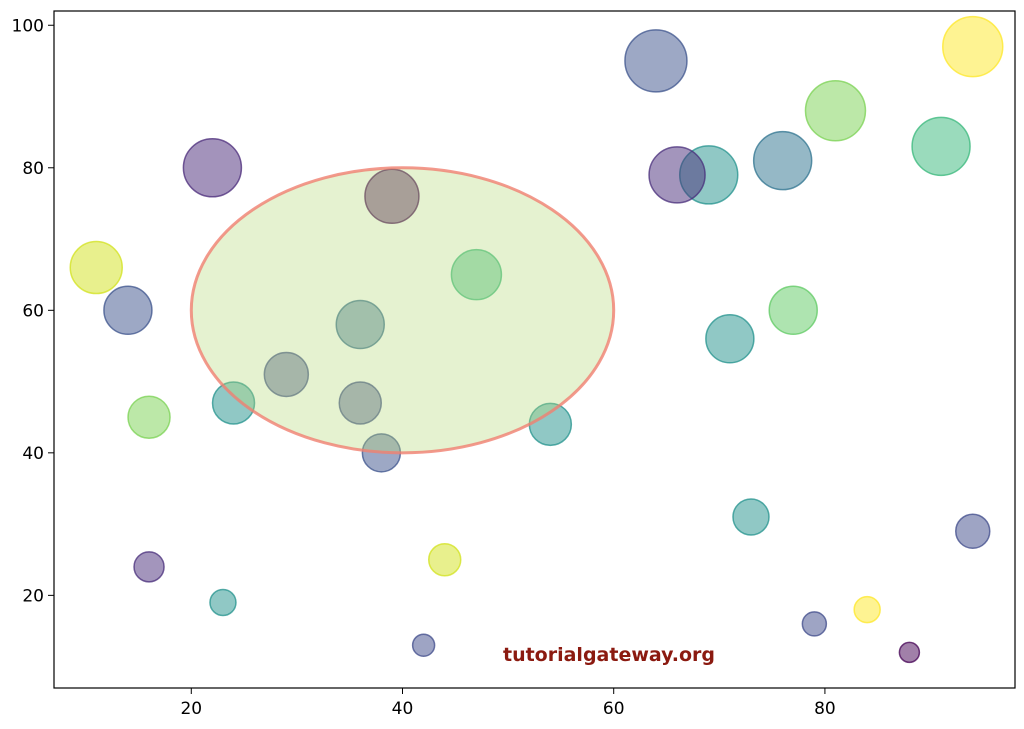 The image size is (1024, 729). I want to click on x-tick-label: 20, so click(191, 709).